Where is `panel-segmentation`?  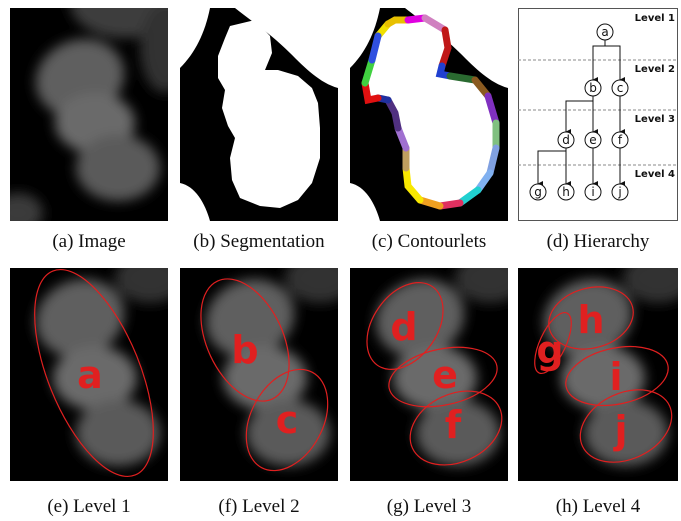 panel-segmentation is located at coordinates (259, 114).